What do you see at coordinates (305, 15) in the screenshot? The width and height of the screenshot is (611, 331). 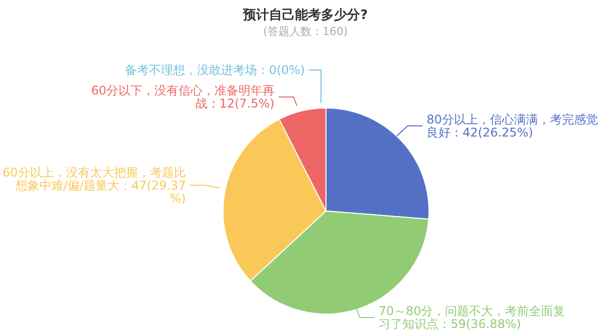 I see `chart-title: 预计自己能考多少分?` at bounding box center [305, 15].